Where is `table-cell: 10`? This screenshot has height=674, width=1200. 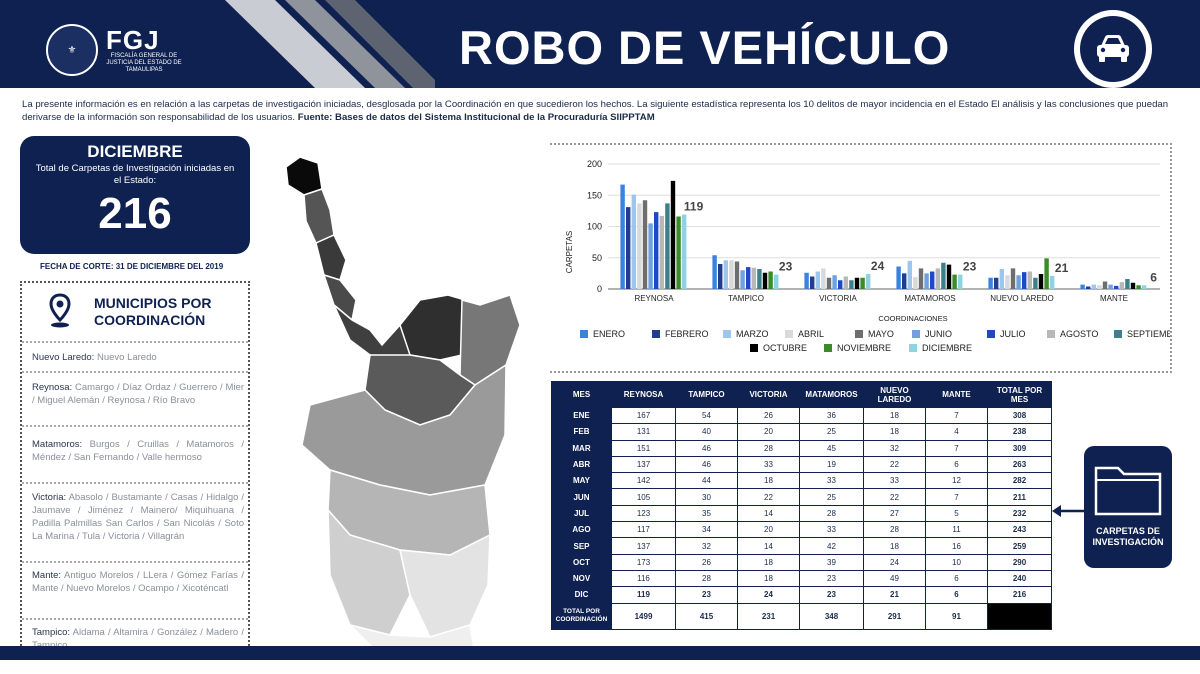
table-cell: 10 is located at coordinates (956, 562).